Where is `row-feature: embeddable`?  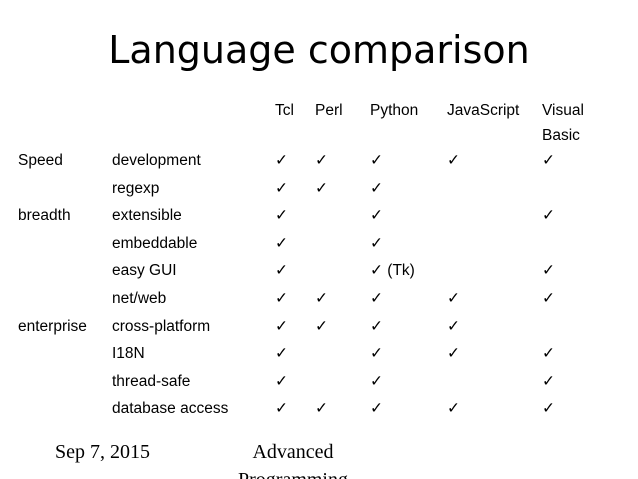 row-feature: embeddable is located at coordinates (155, 243).